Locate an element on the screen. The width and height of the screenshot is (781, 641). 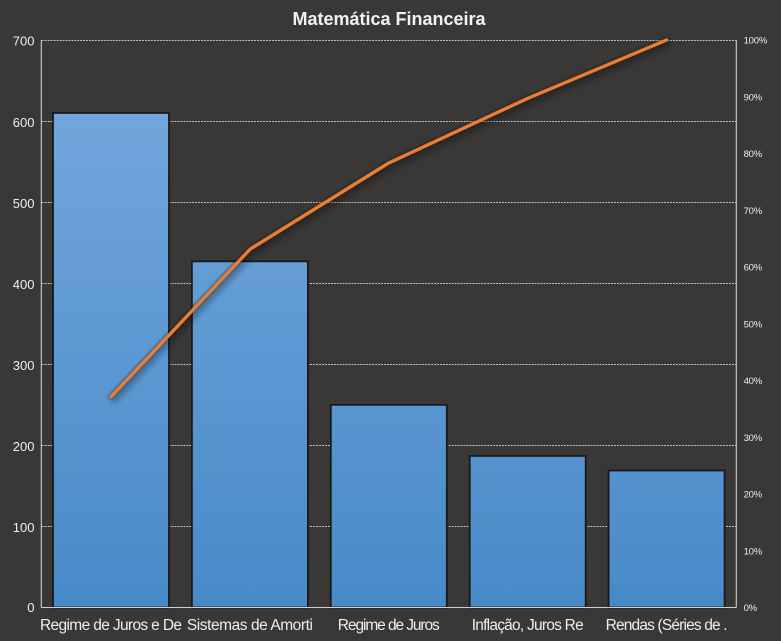
svg-text: Rendas (Séries de . is located at coordinates (667, 625).